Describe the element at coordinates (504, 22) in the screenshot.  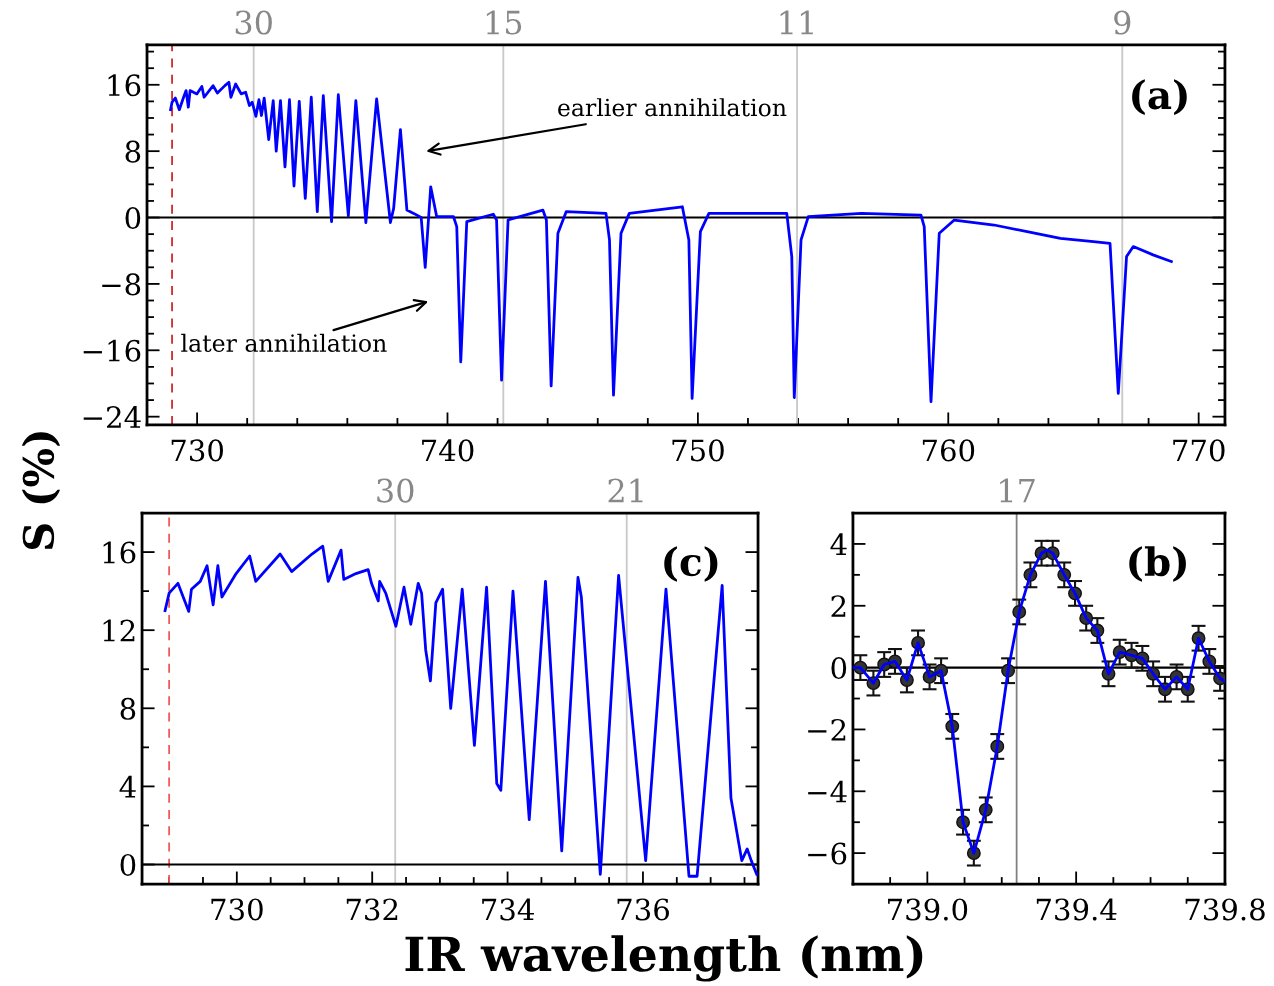
I see `annotation: 15` at that location.